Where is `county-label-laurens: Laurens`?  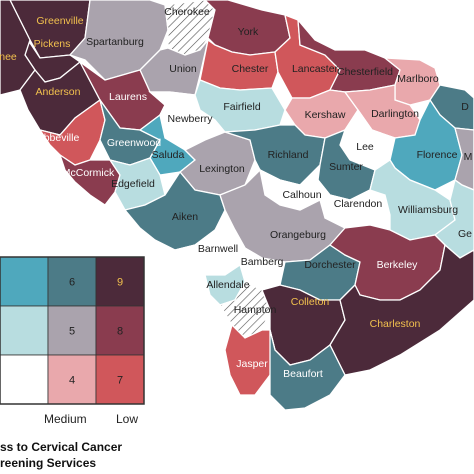 county-label-laurens: Laurens is located at coordinates (128, 97).